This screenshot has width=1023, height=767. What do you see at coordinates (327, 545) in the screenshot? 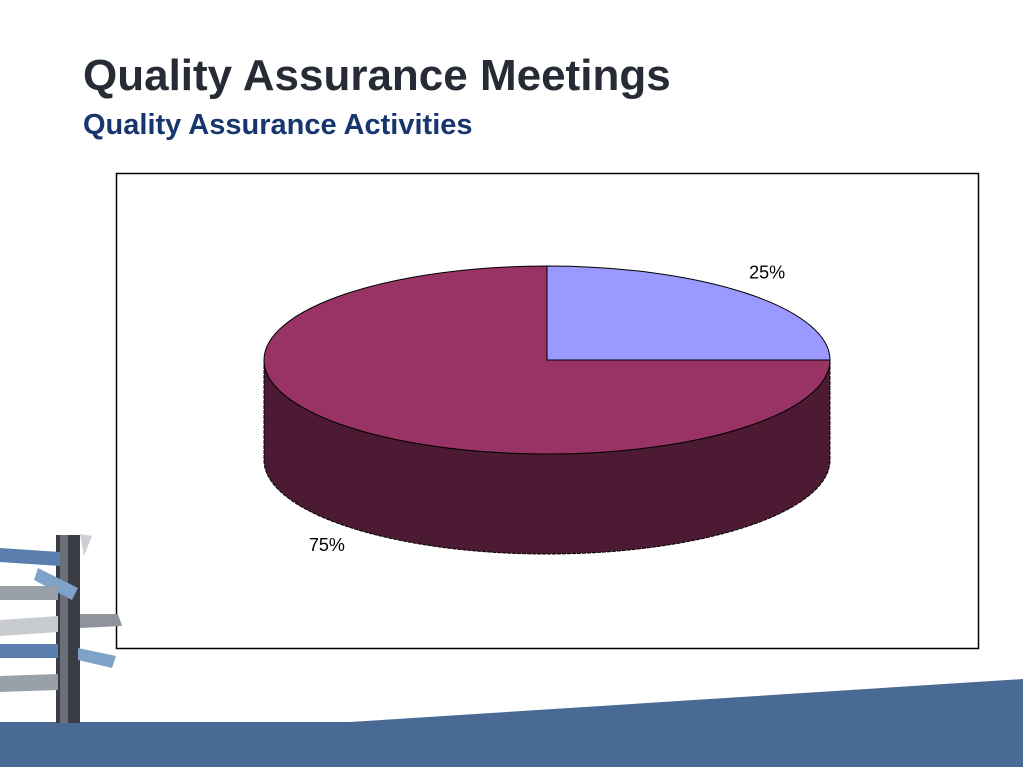
I see `data-label: 75%` at bounding box center [327, 545].